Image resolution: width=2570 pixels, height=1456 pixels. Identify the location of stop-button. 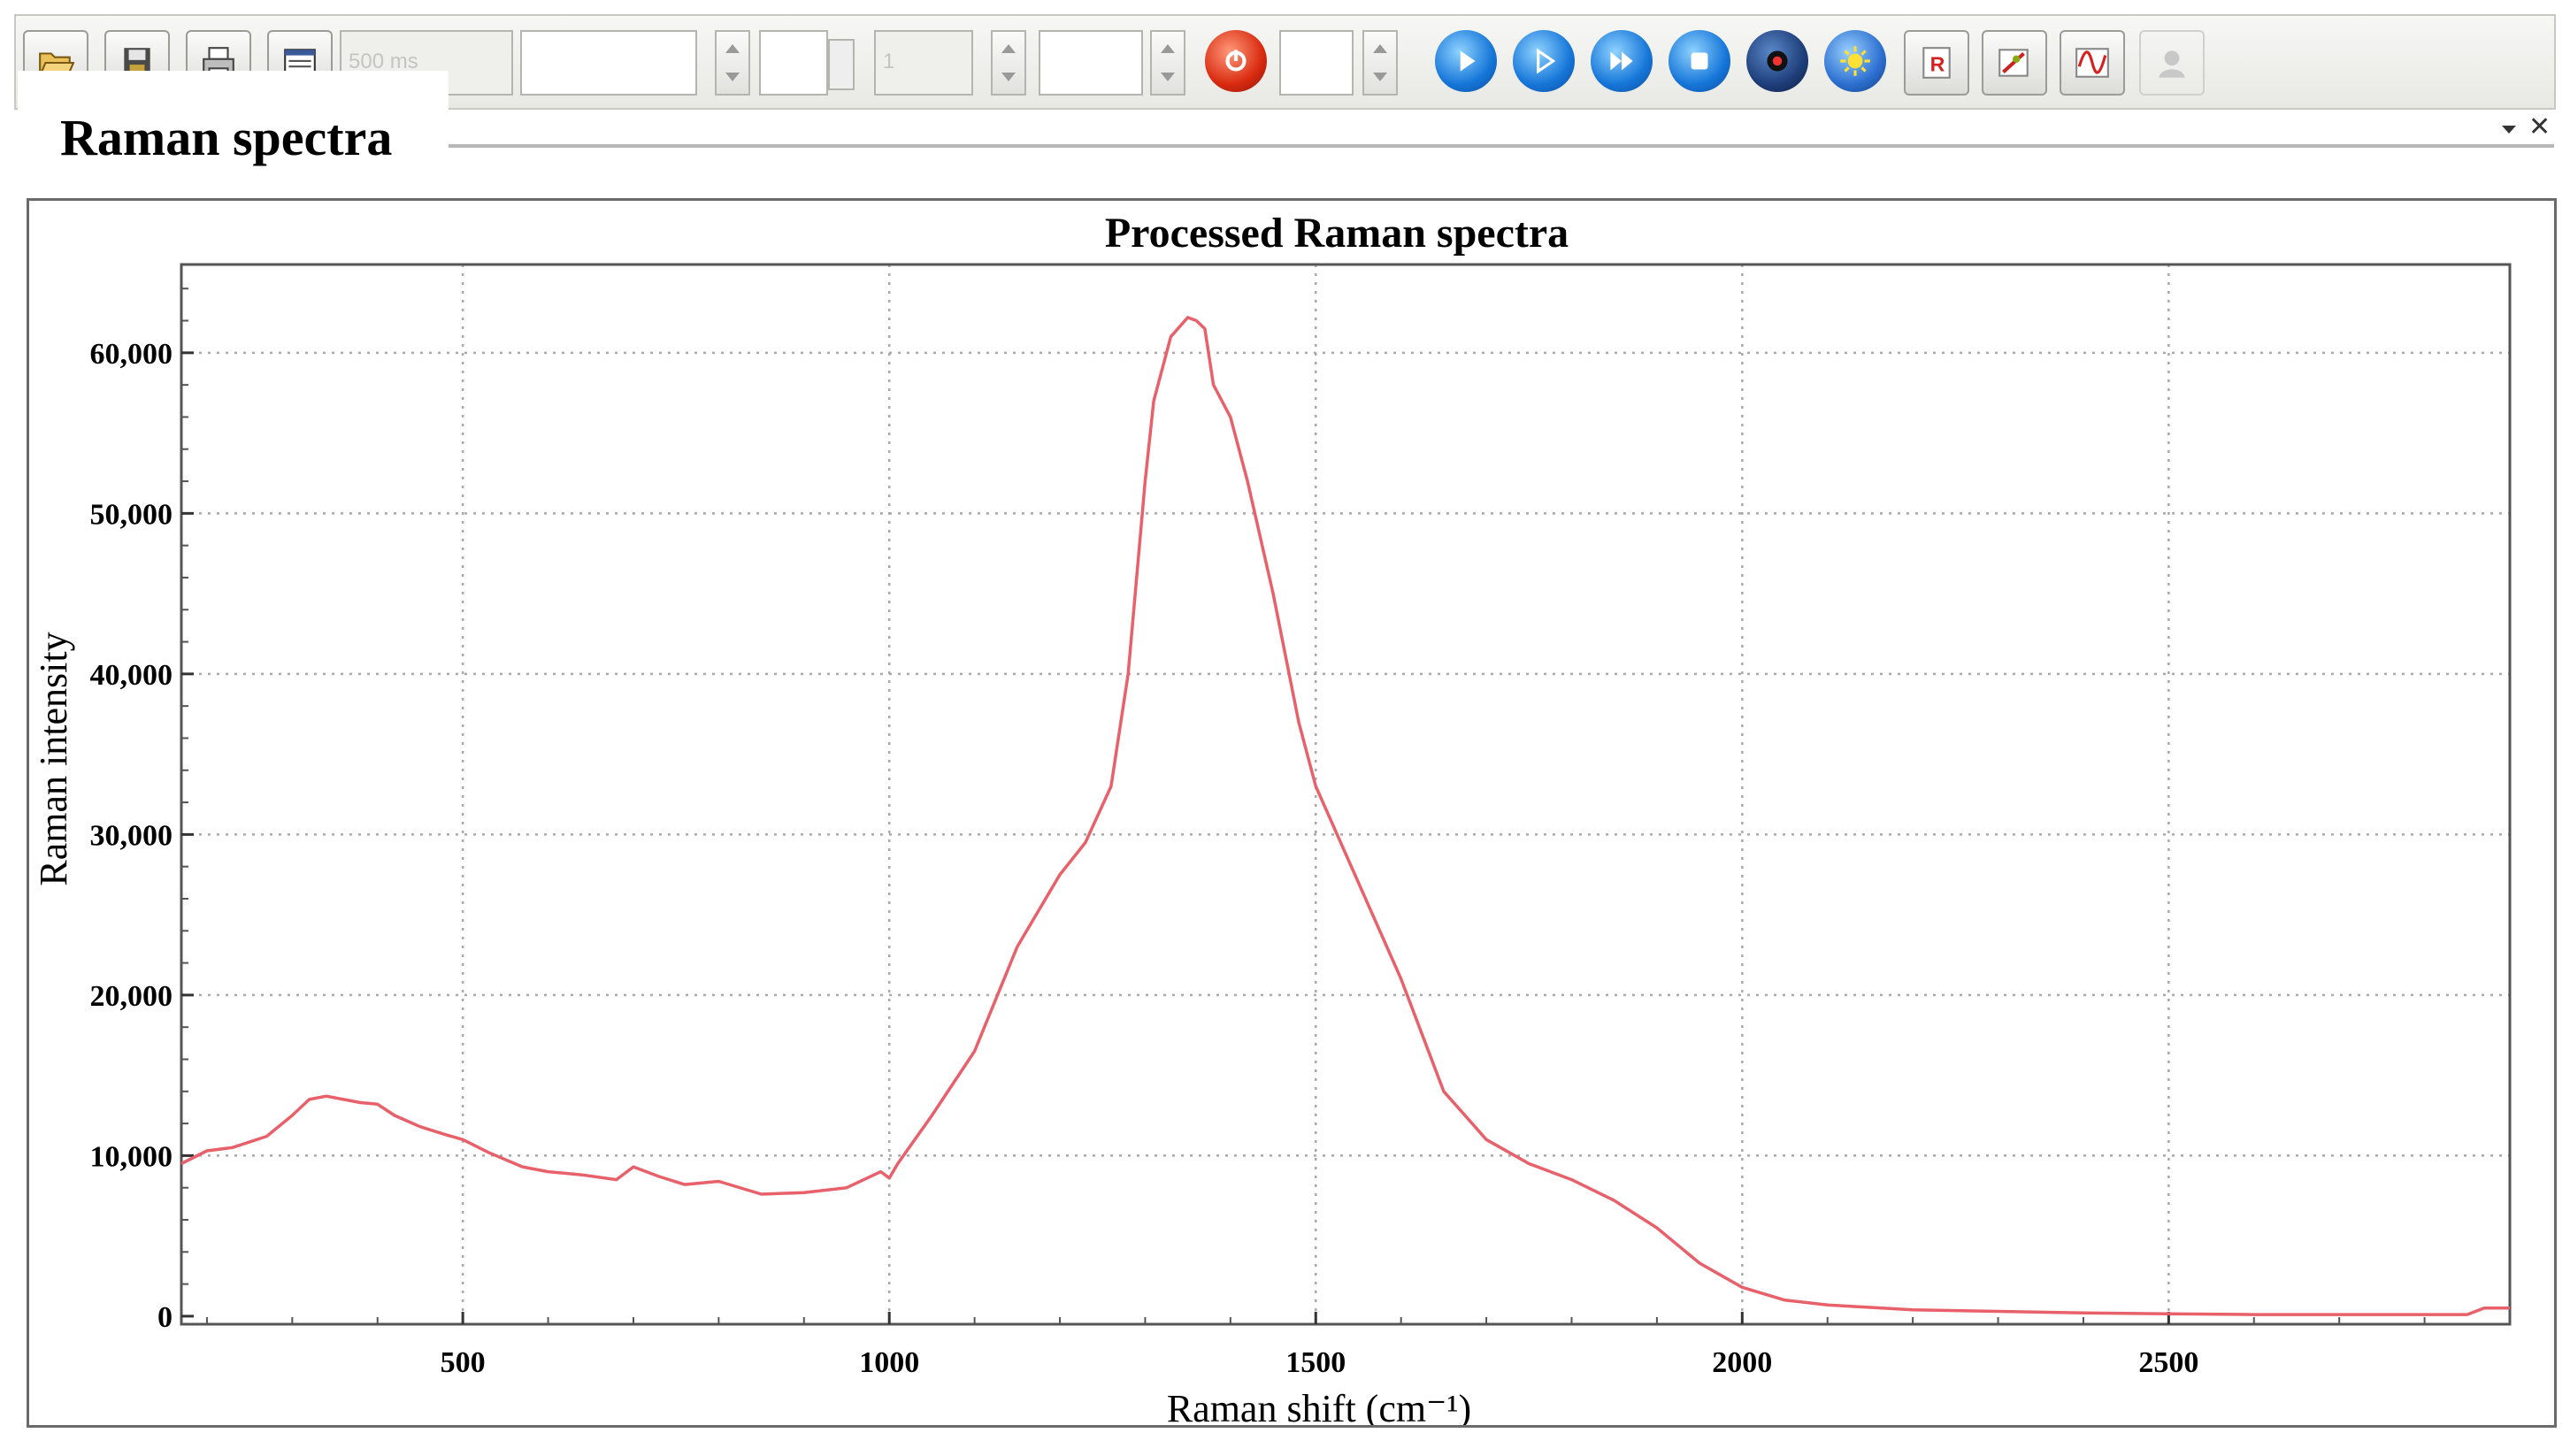
(1699, 61).